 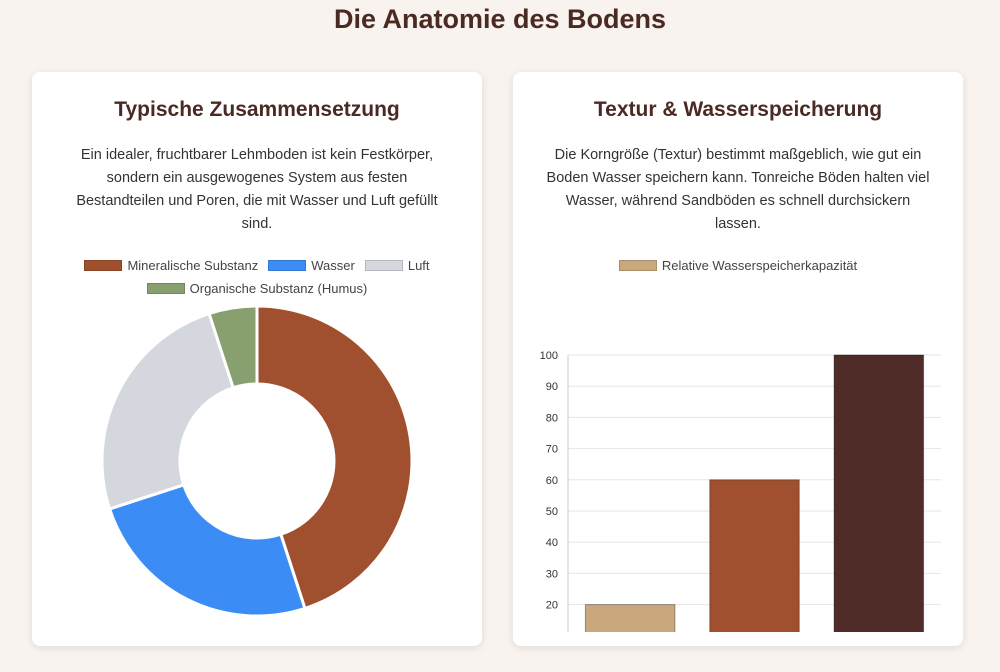 What do you see at coordinates (549, 356) in the screenshot?
I see `y-tick-label: 100` at bounding box center [549, 356].